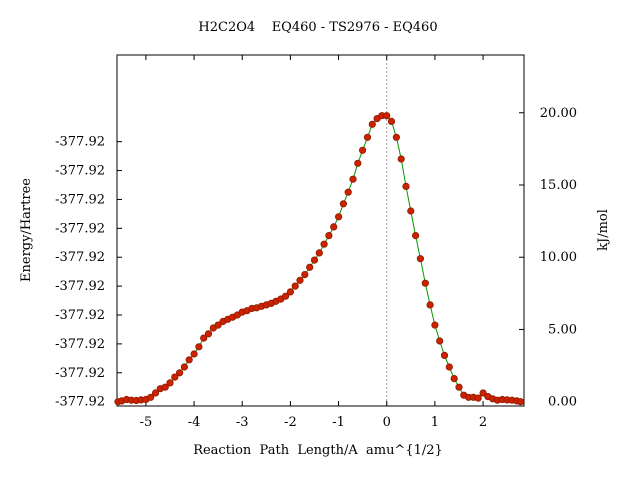  What do you see at coordinates (483, 422) in the screenshot?
I see `x-tick-label: 2` at bounding box center [483, 422].